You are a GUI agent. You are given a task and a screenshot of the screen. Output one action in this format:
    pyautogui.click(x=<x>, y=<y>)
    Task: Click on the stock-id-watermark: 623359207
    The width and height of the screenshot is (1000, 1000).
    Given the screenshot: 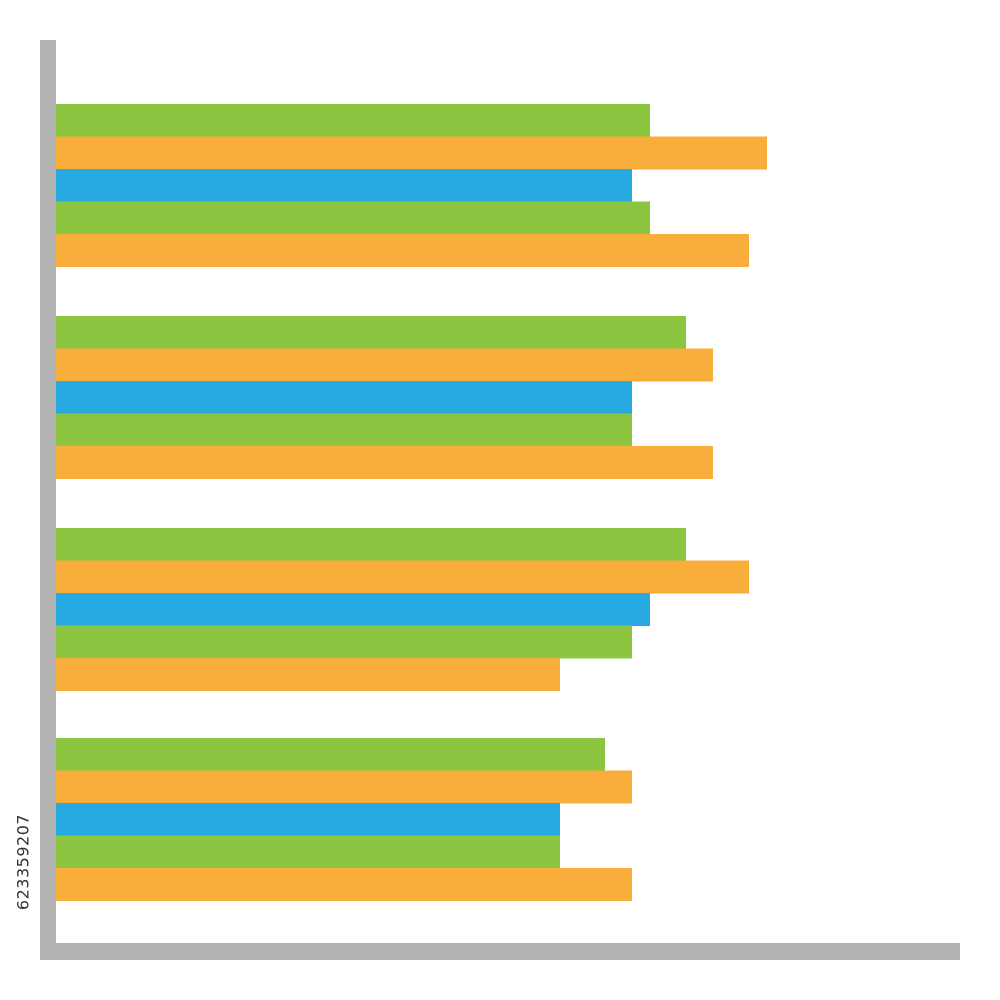 What is the action you would take?
    pyautogui.click(x=23, y=862)
    